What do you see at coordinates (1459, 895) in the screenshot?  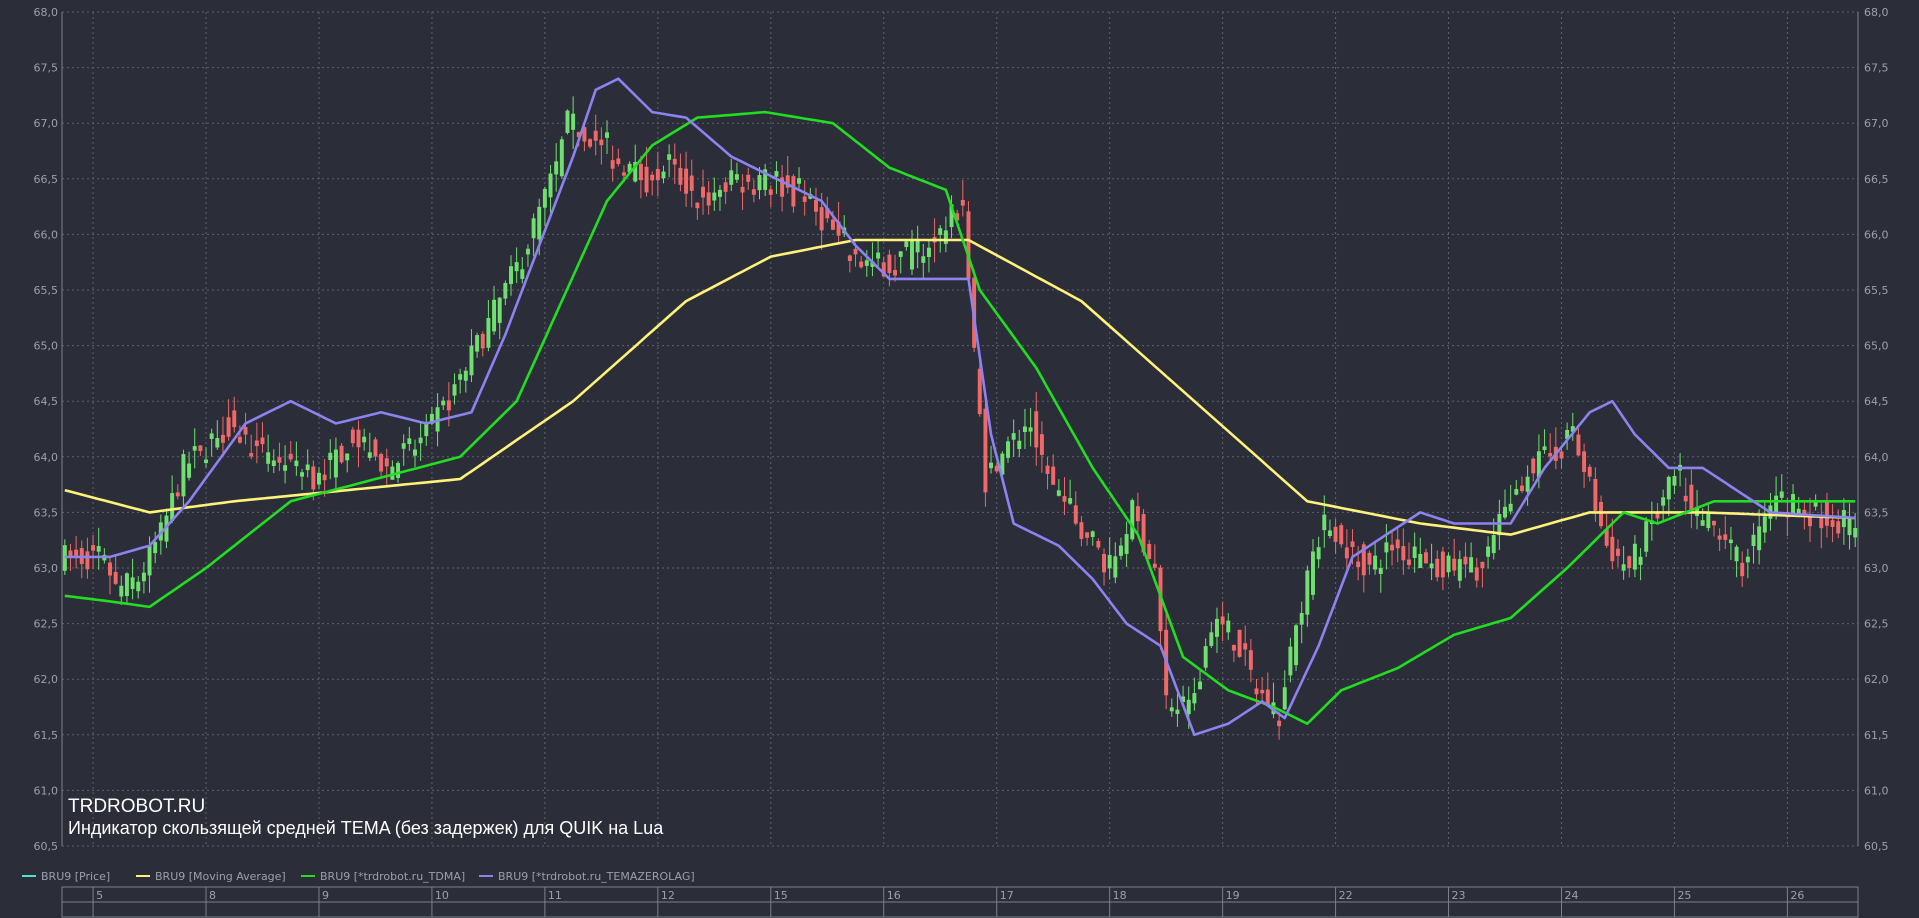 I see `date-label: 23` at bounding box center [1459, 895].